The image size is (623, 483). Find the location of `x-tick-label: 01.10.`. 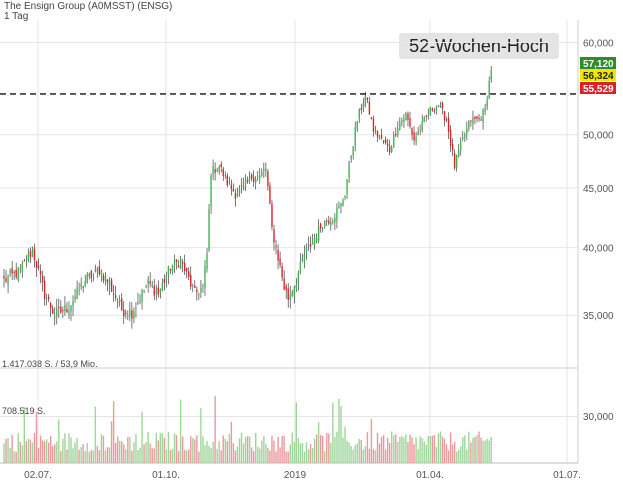

x-tick-label: 01.10. is located at coordinates (166, 475).